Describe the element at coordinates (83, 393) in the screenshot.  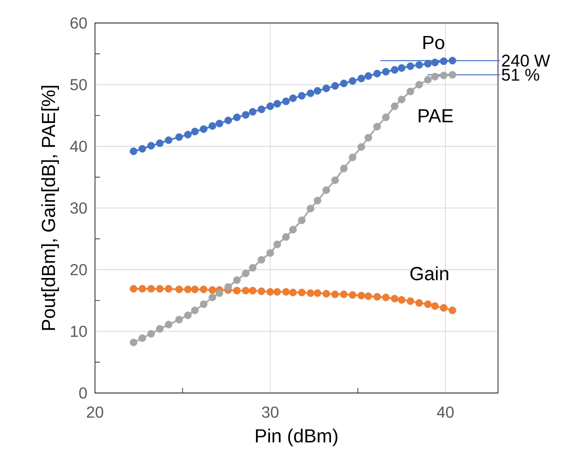
I see `y-tick-label: 0` at that location.